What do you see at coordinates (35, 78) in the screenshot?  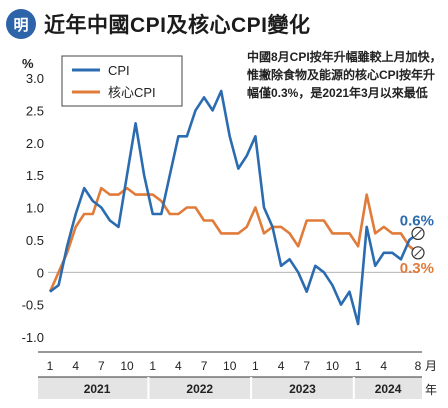 I see `y-tick-label: 3.0` at bounding box center [35, 78].